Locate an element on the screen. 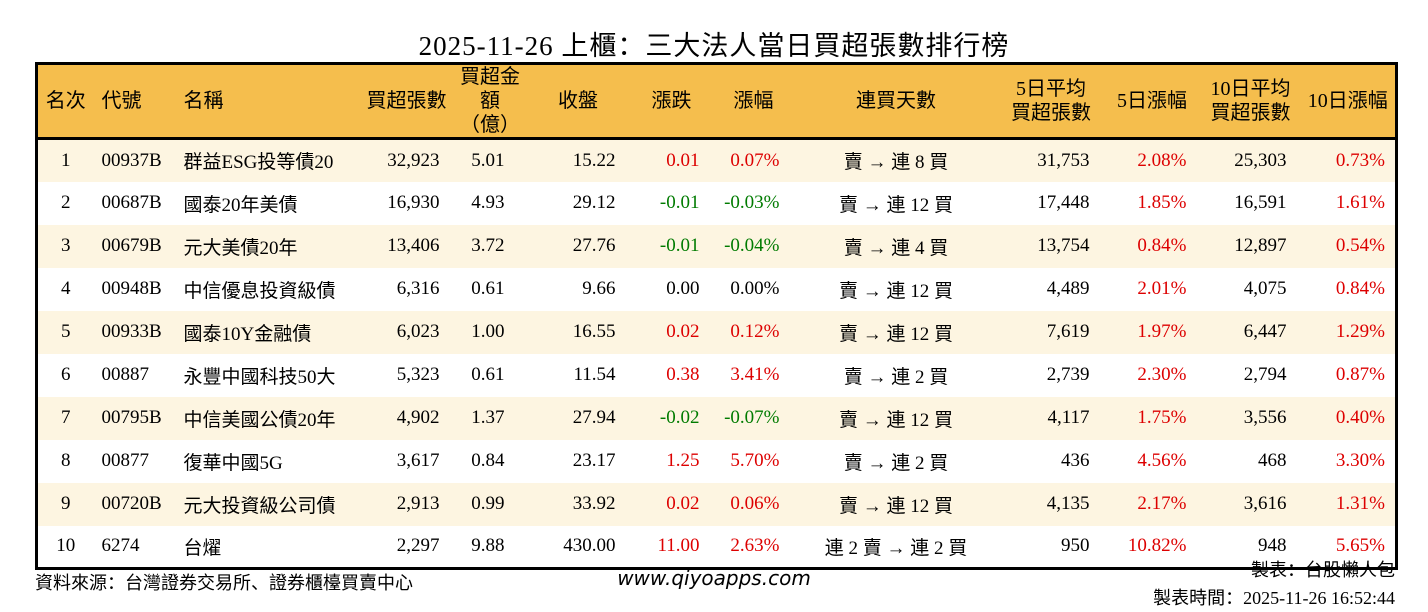  cell-avg5-pct: 2.17% is located at coordinates (1162, 503).